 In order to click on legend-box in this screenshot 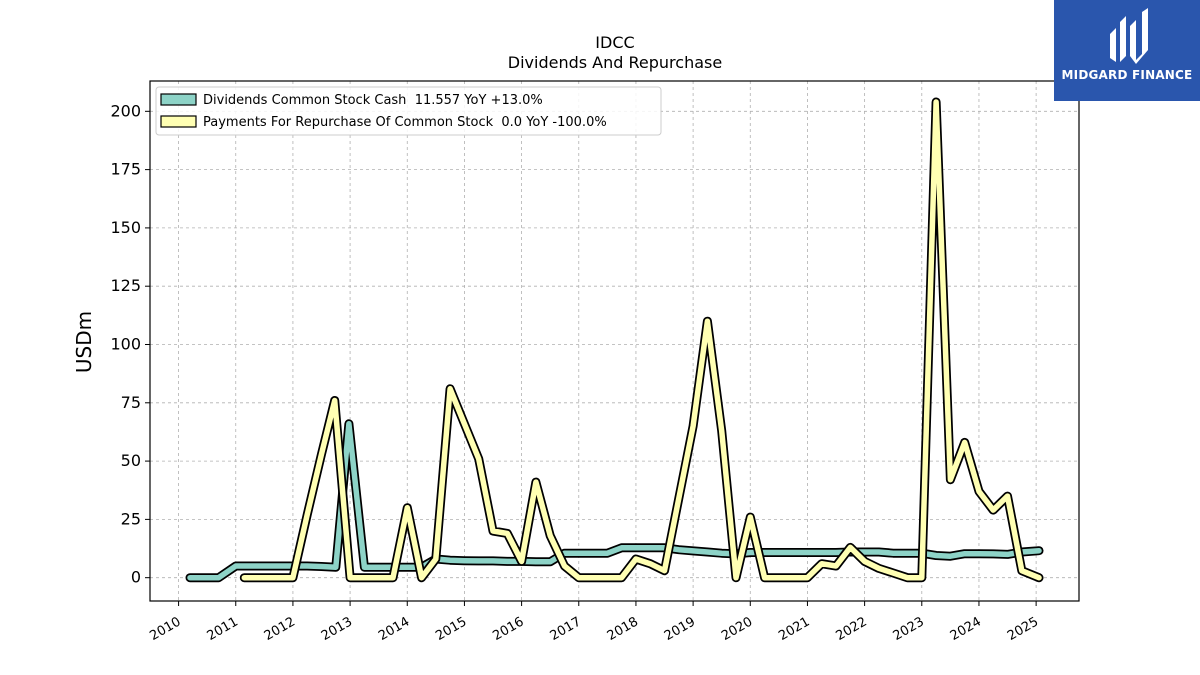, I will do `click(408, 111)`.